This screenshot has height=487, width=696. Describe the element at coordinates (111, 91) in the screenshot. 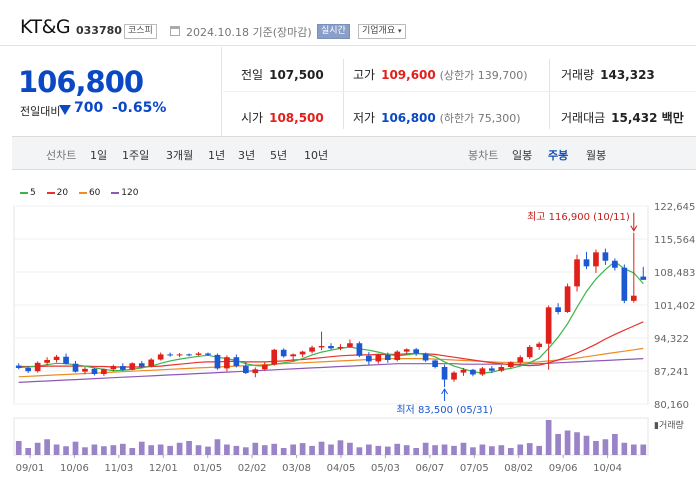

I see `current-price-panel: 106,800 전일대비 700 -0.65%` at that location.